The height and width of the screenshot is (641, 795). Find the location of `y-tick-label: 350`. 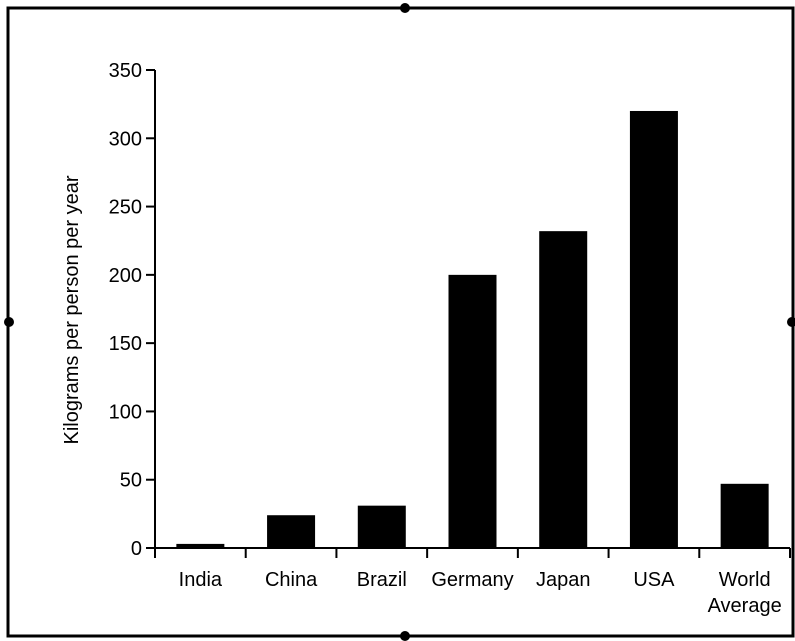

y-tick-label: 350 is located at coordinates (125, 71).